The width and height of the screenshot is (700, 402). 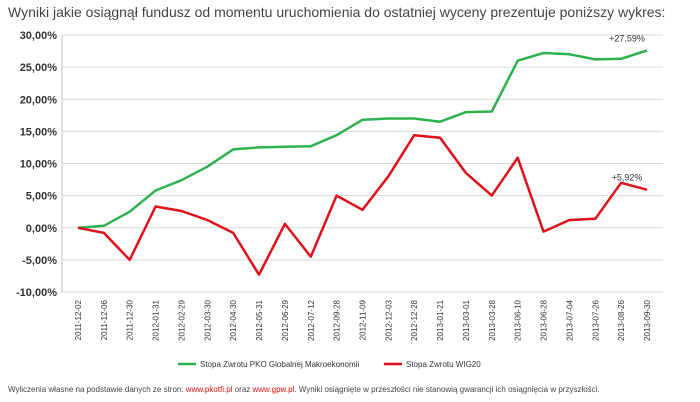 What do you see at coordinates (181, 319) in the screenshot?
I see `x-tick-label: 2012-02-29` at bounding box center [181, 319].